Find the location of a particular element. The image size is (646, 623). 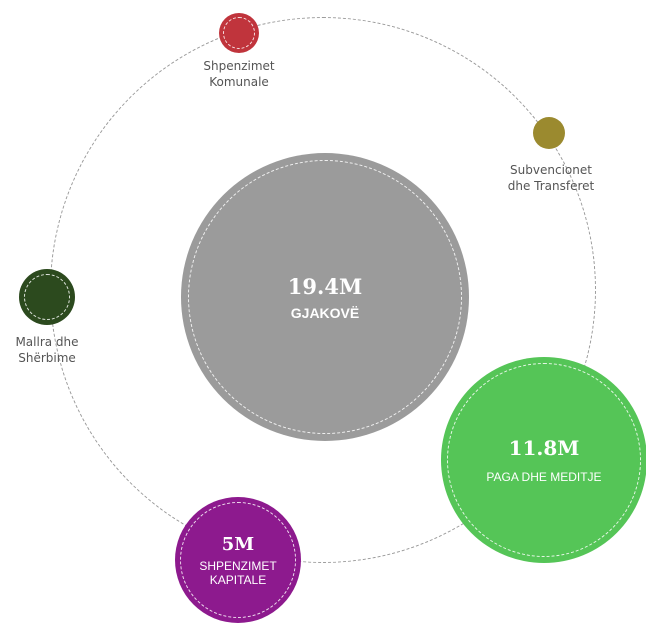

bubble-paga-dhe-meditje: 11.8M PAGA DHE MEDITJE is located at coordinates (543, 460).